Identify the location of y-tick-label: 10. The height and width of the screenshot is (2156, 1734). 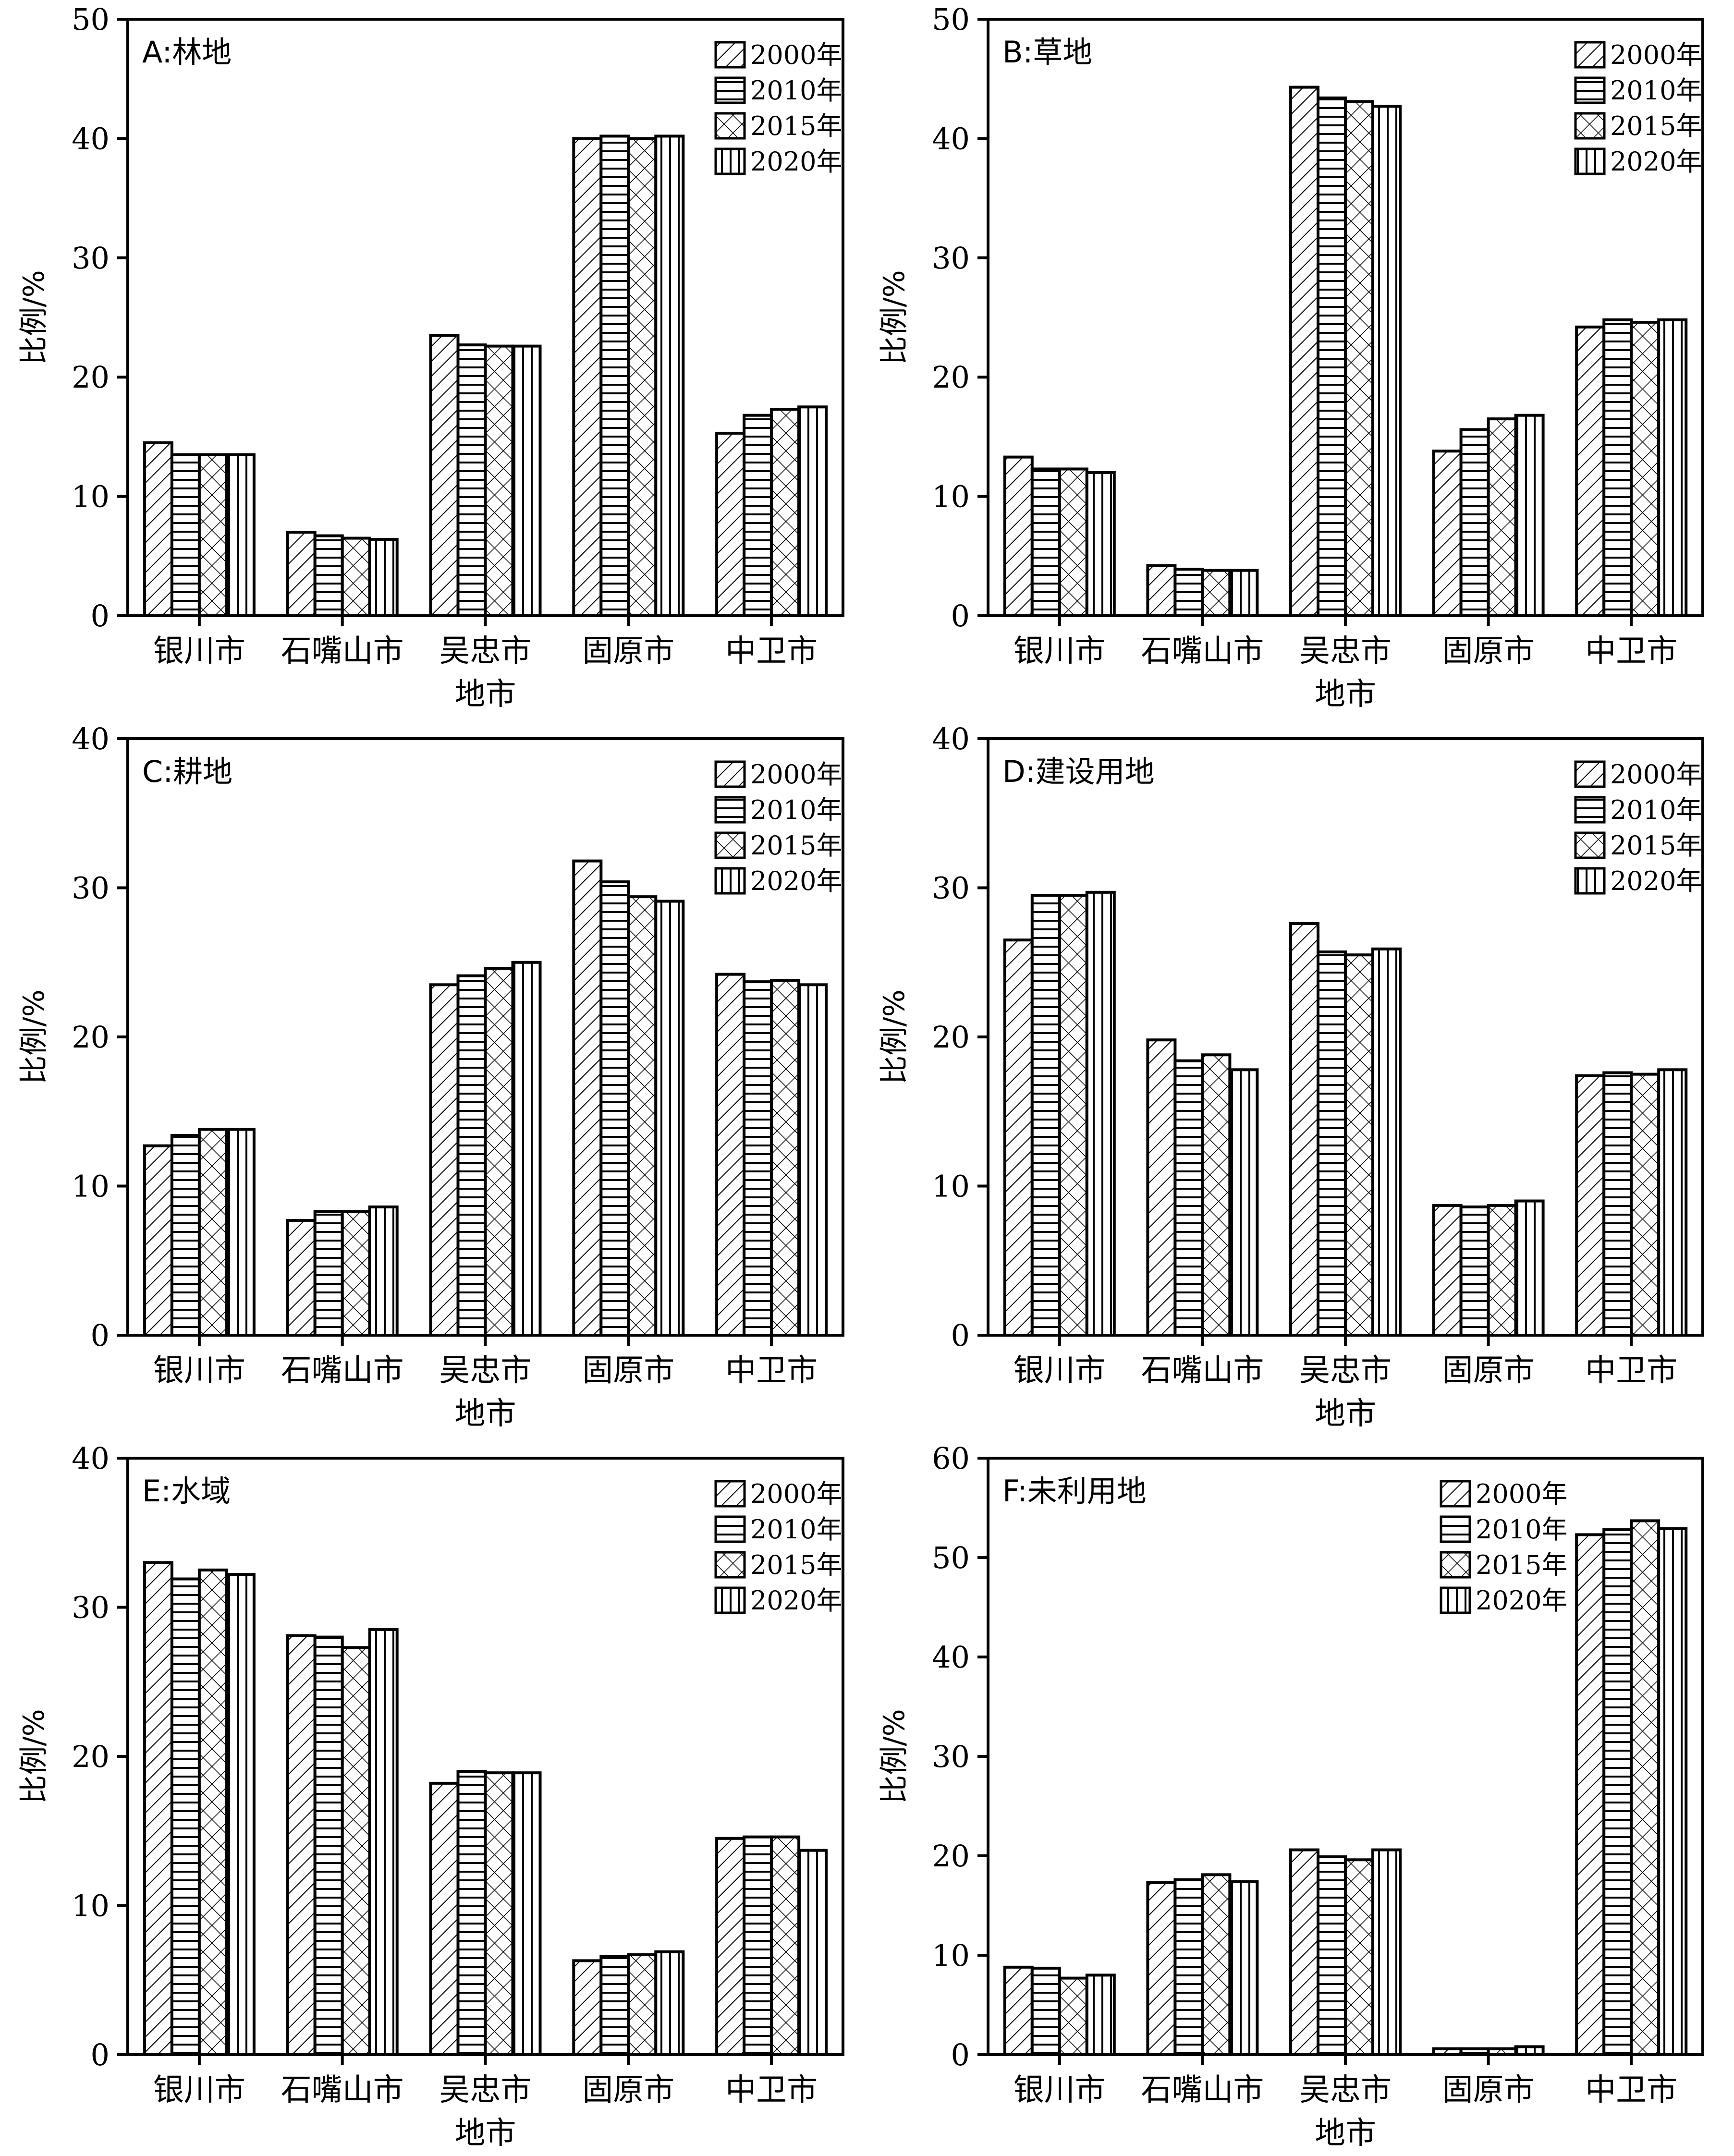
(951, 1955).